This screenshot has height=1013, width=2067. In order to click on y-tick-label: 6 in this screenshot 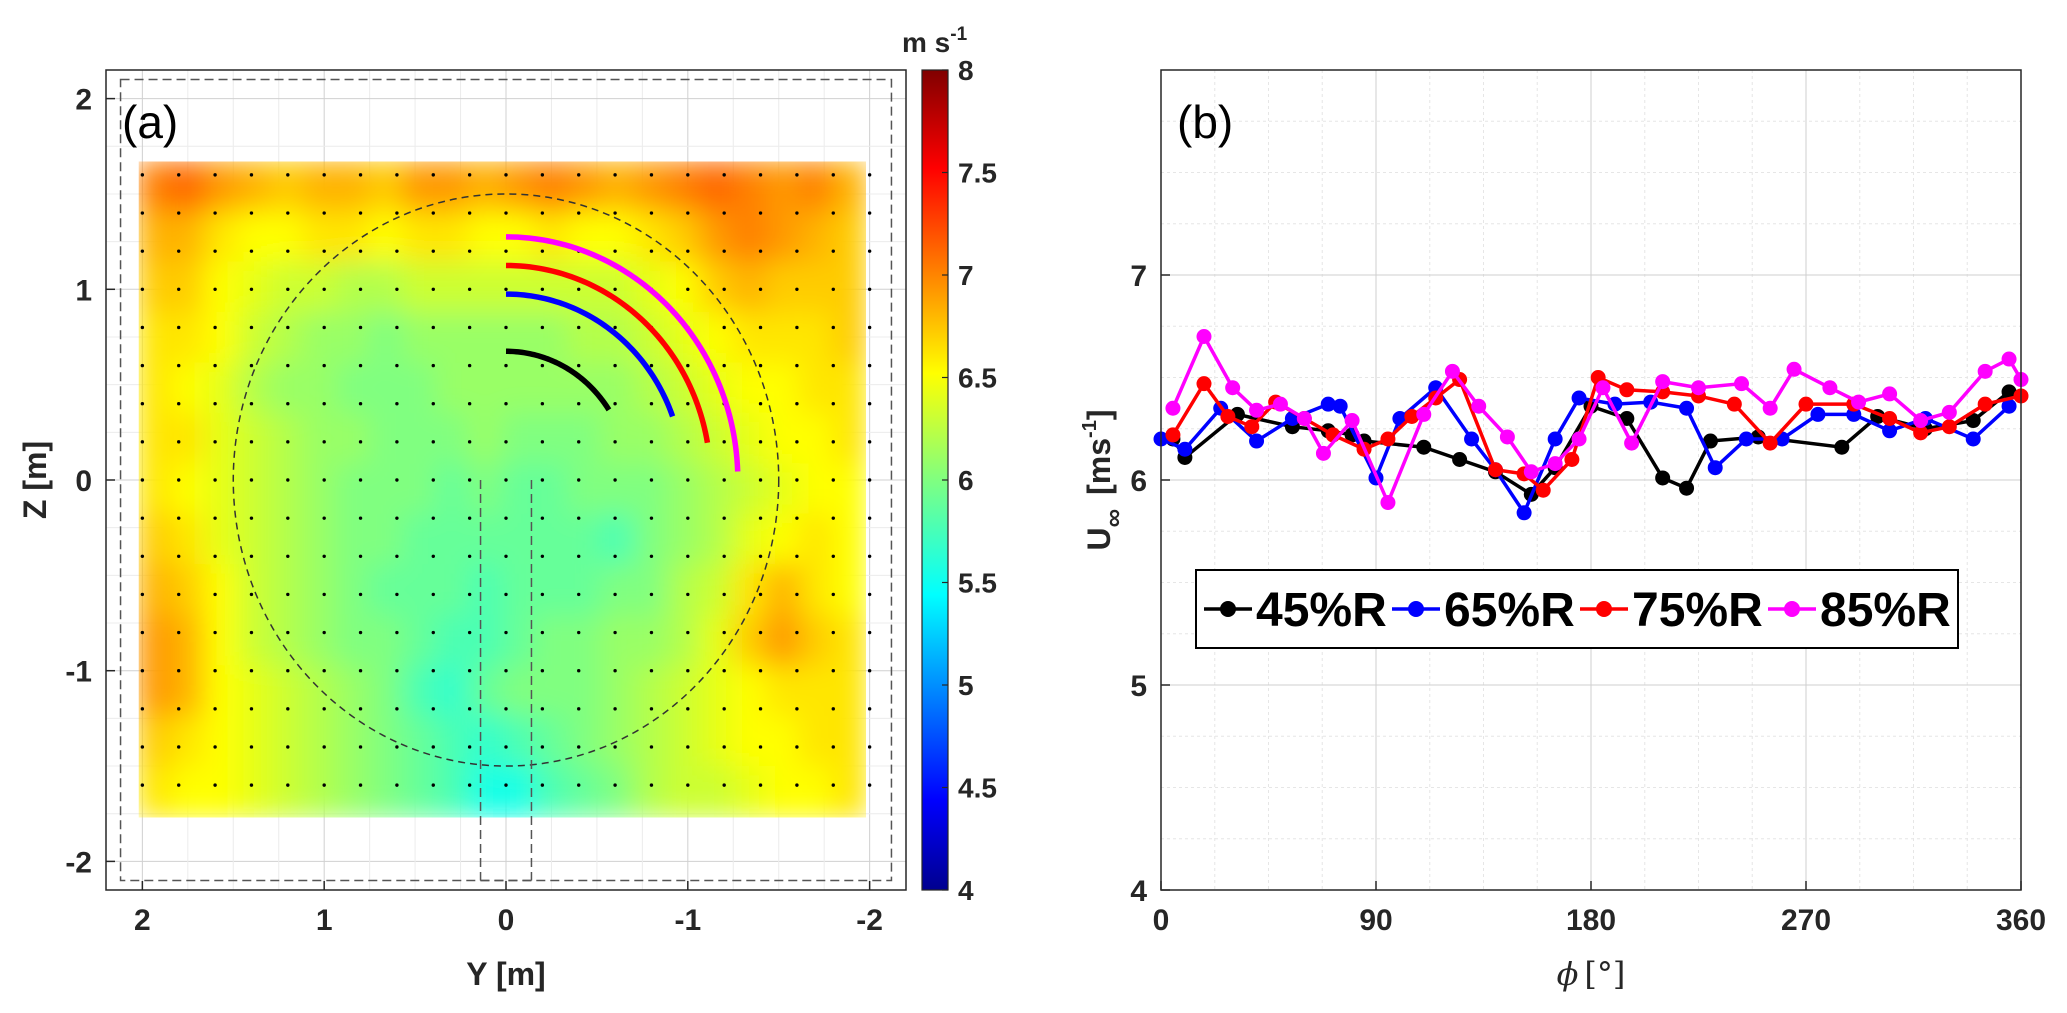, I will do `click(1138, 481)`.